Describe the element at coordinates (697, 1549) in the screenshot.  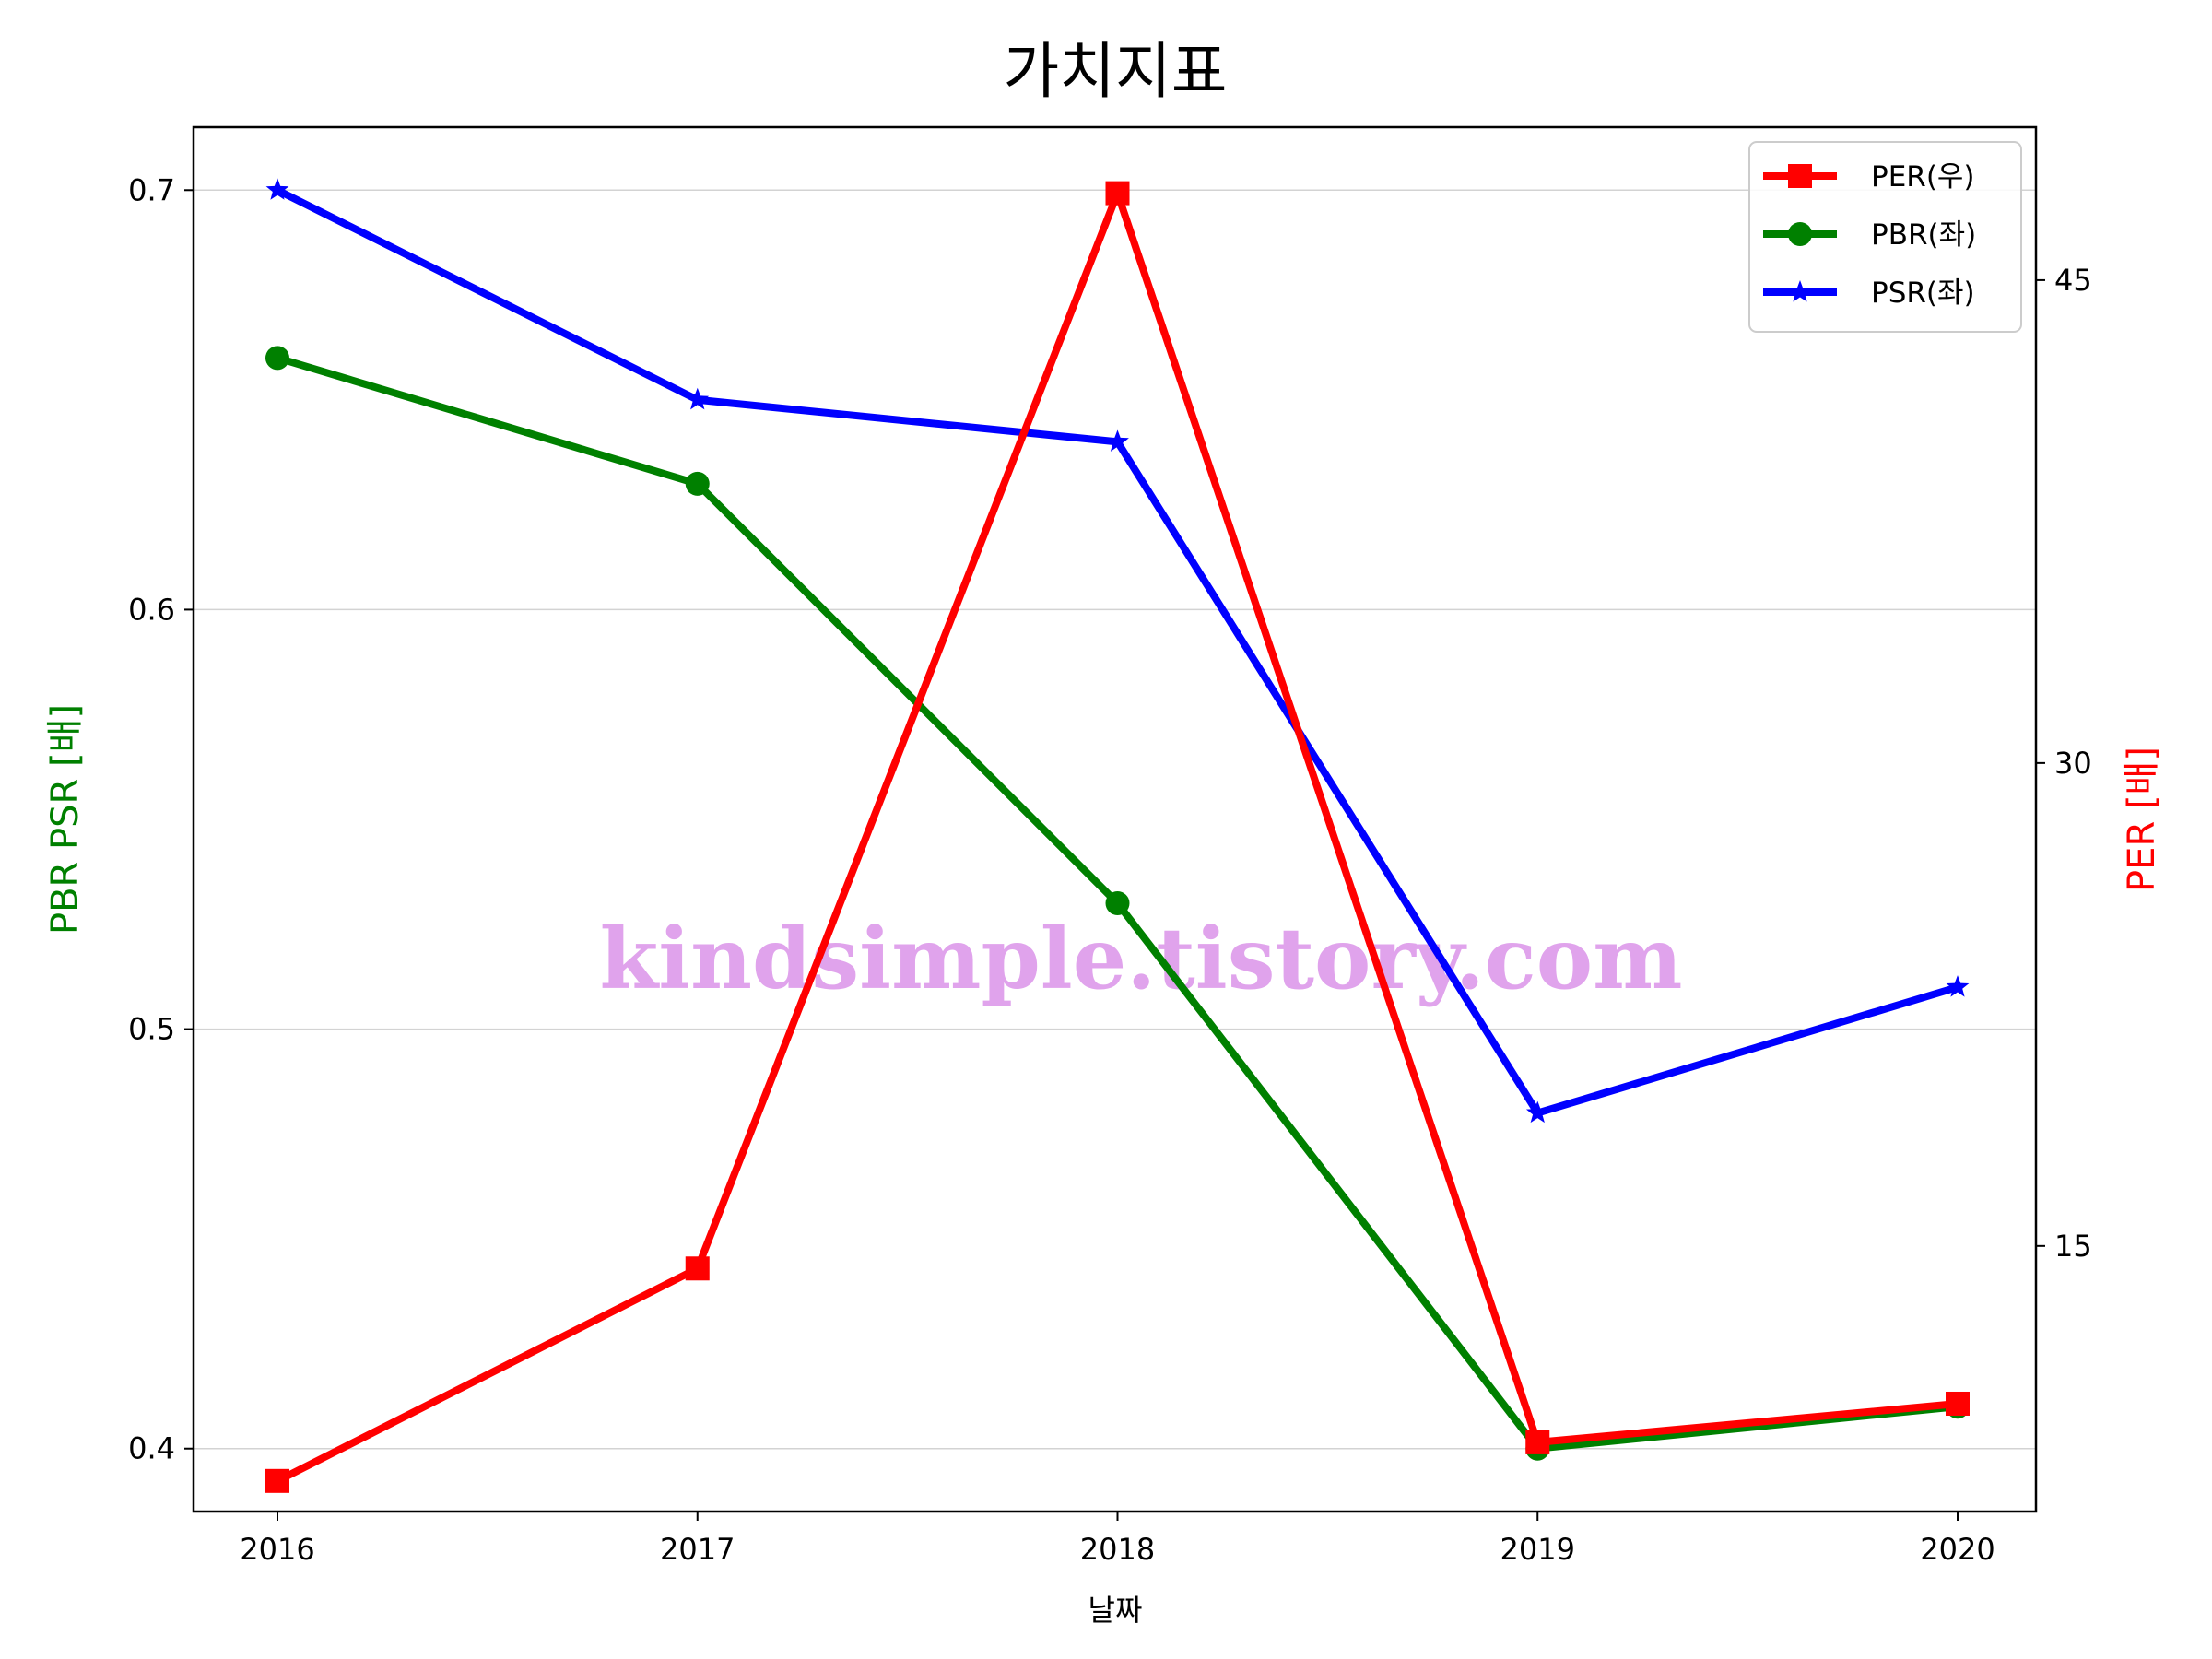
I see `x-tick-label: 2017` at that location.